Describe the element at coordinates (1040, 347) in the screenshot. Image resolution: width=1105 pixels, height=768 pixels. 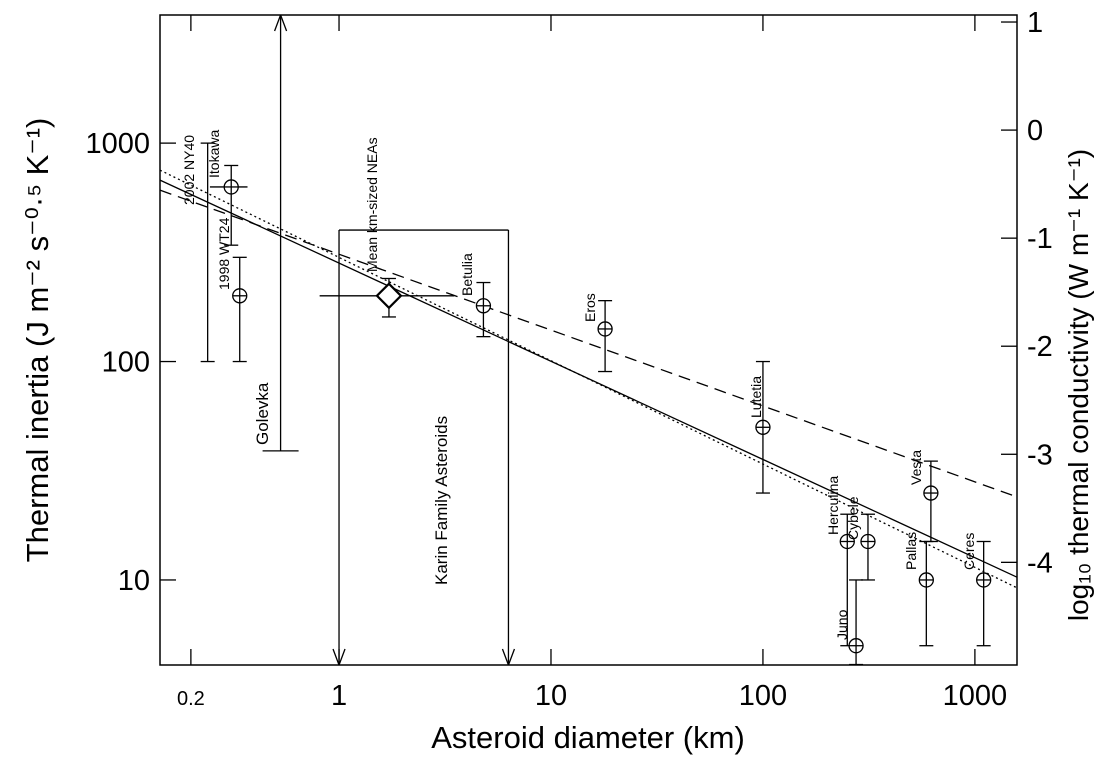
I see `y2-tick-label: -2` at that location.